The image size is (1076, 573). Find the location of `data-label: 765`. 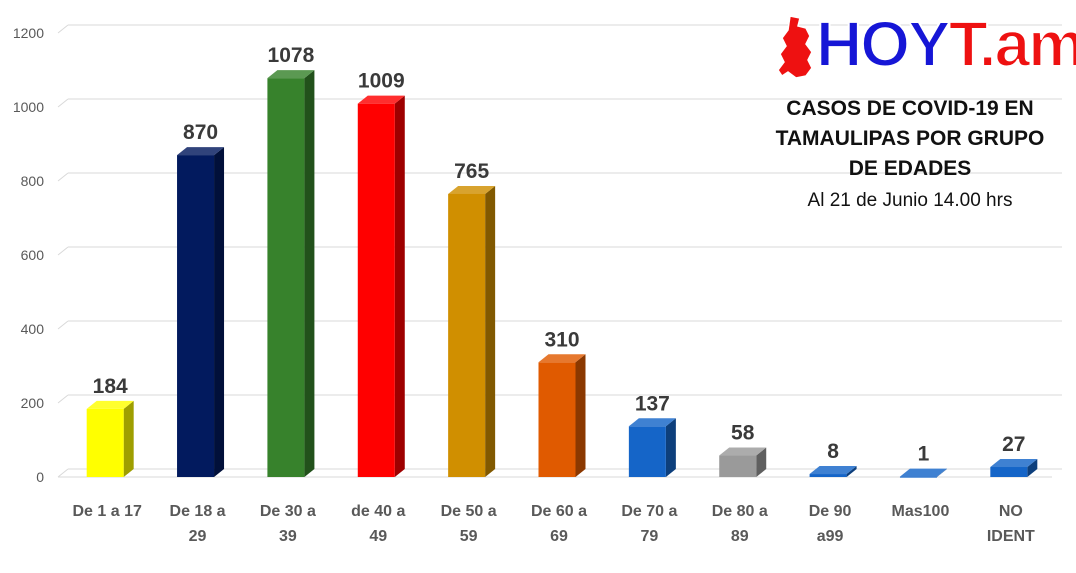

data-label: 765 is located at coordinates (471, 171).